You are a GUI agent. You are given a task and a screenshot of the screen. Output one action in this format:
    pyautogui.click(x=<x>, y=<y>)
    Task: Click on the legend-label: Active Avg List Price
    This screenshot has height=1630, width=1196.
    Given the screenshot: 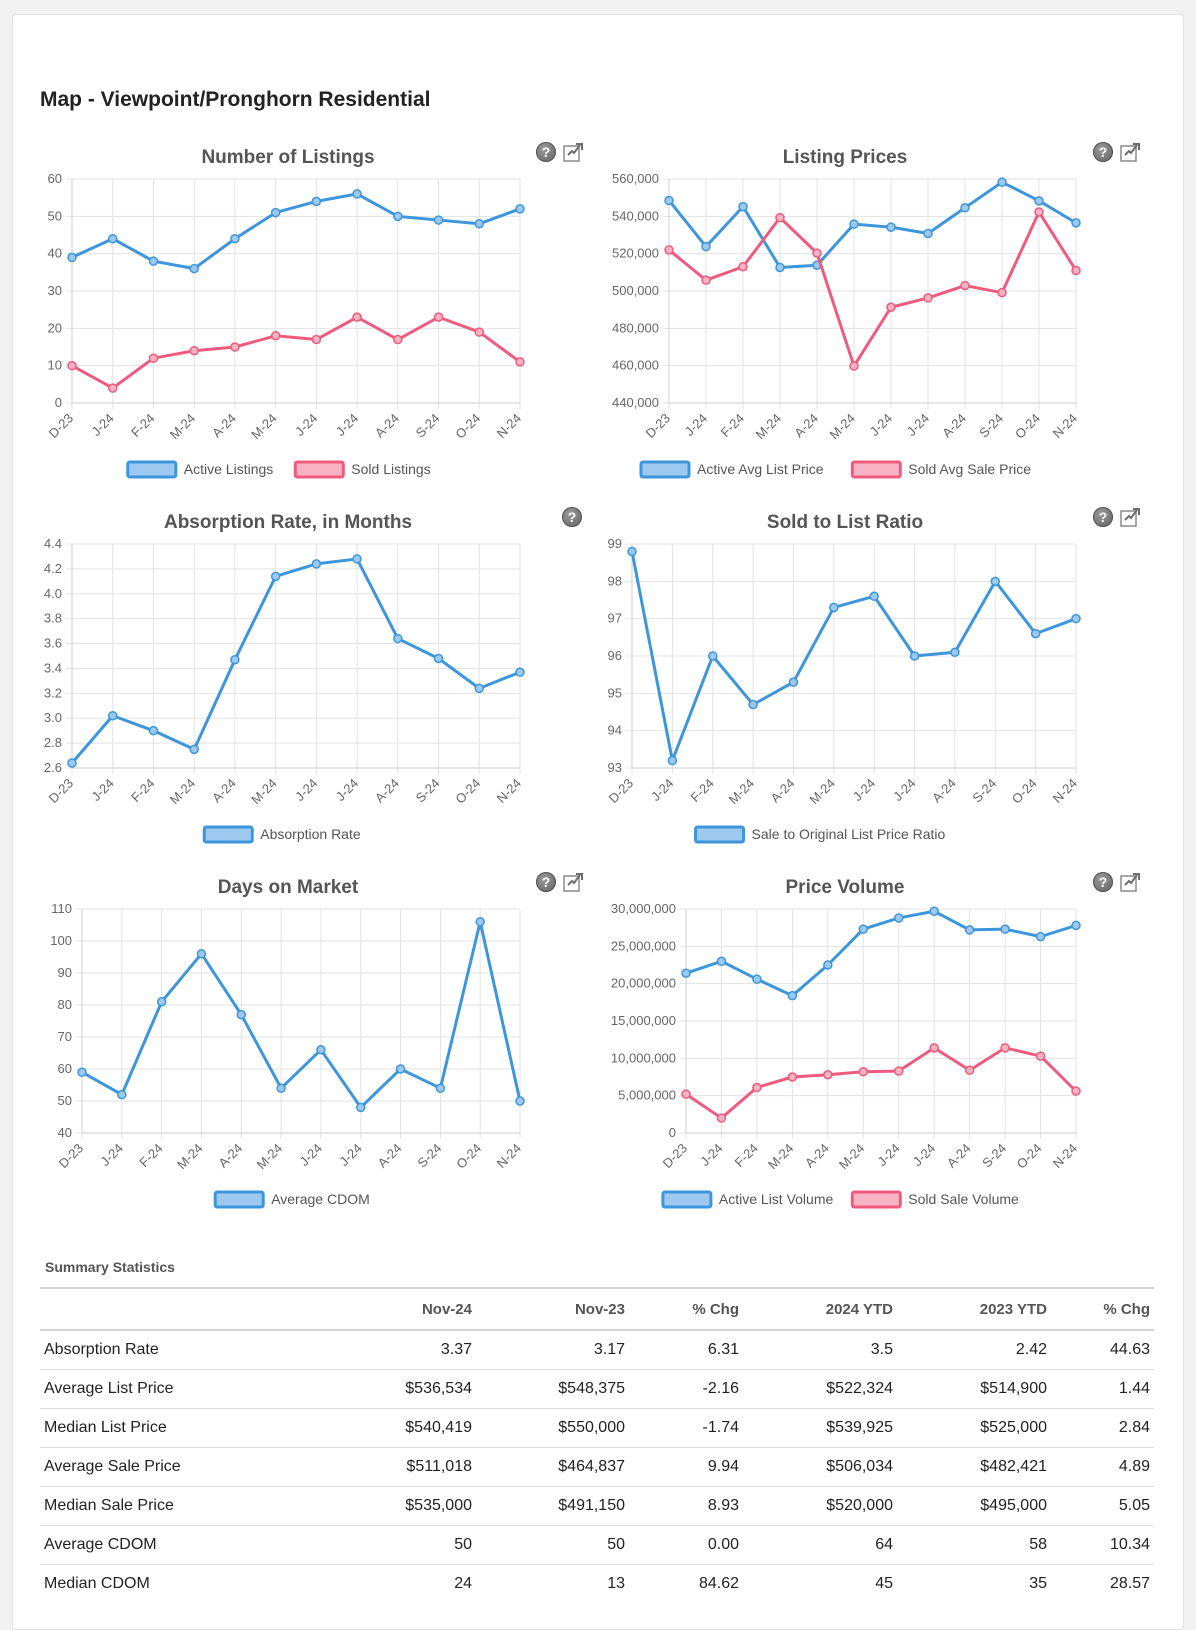 What is the action you would take?
    pyautogui.click(x=760, y=469)
    